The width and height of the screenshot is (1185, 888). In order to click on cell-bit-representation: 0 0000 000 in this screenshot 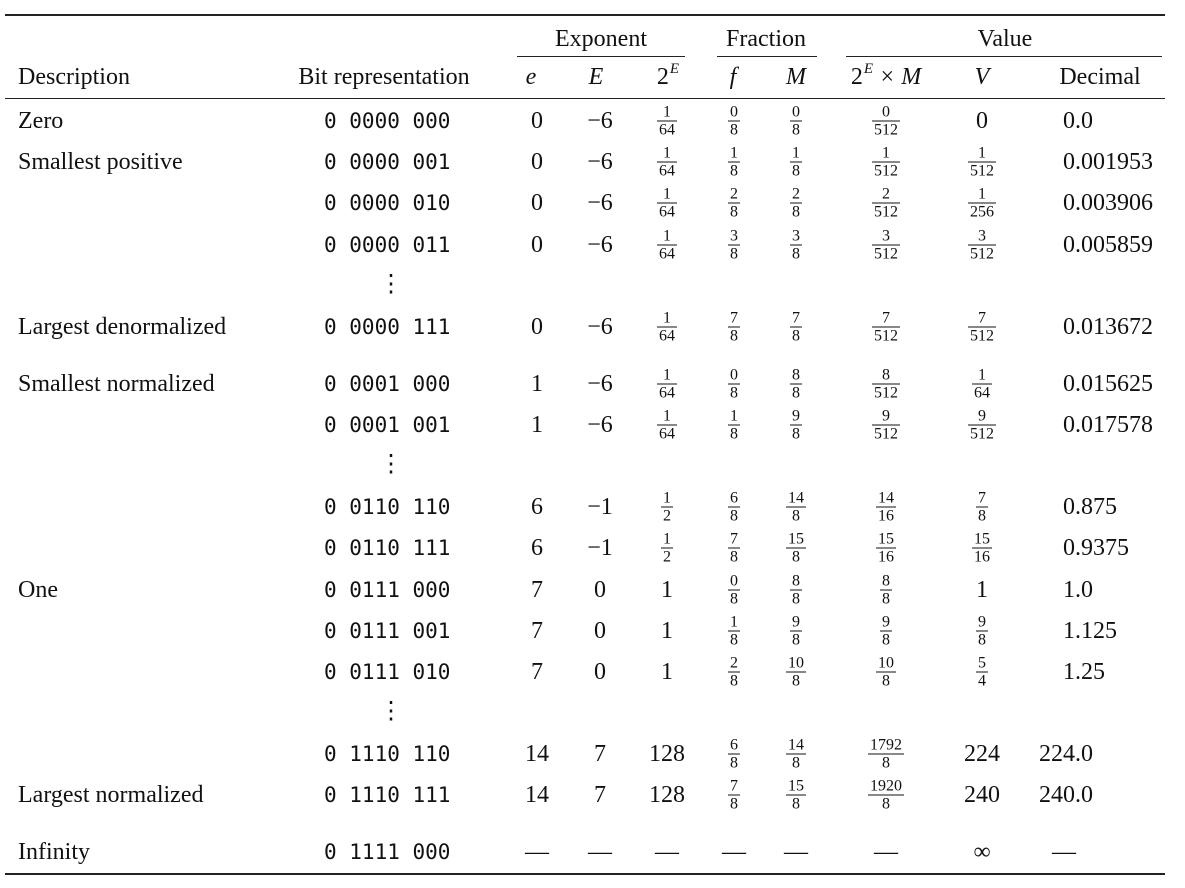, I will do `click(387, 121)`.